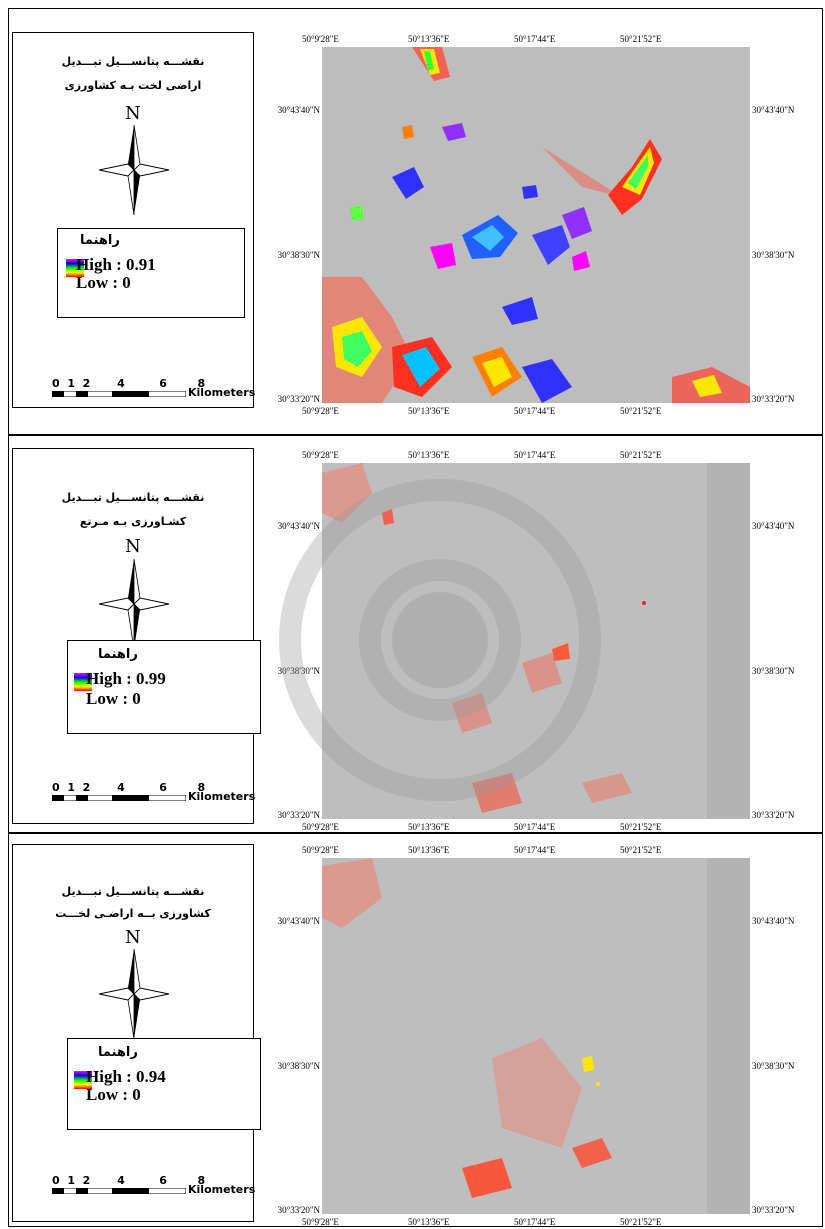 This screenshot has height=1229, width=825. Describe the element at coordinates (126, 678) in the screenshot. I see `legend-high: High : 0.99` at that location.